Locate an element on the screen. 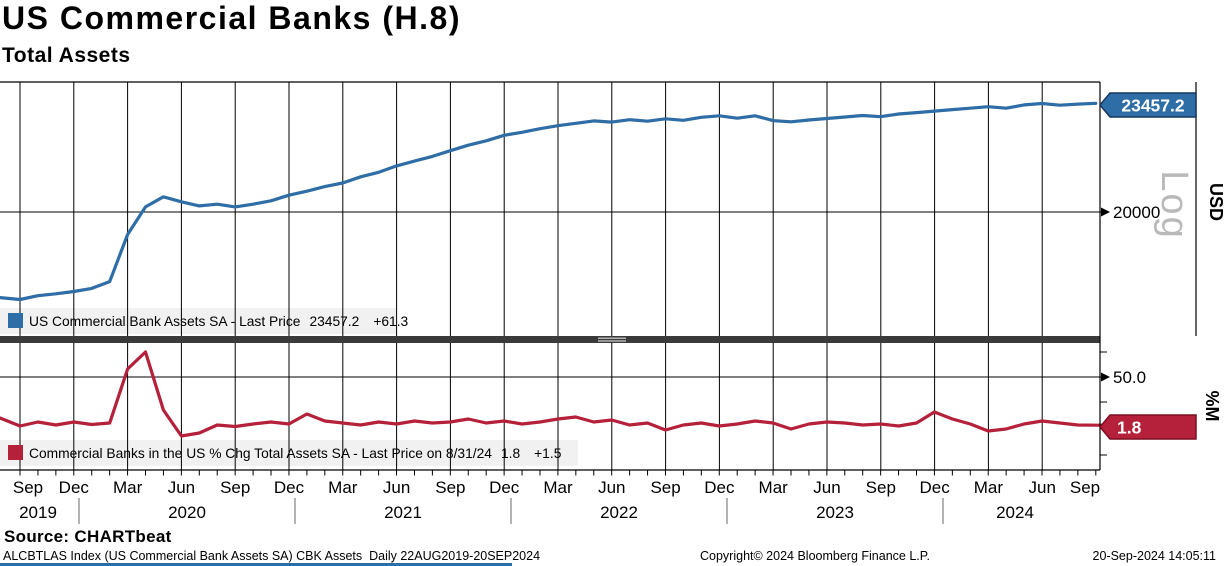 The width and height of the screenshot is (1224, 566). year-label: 2021 is located at coordinates (403, 512).